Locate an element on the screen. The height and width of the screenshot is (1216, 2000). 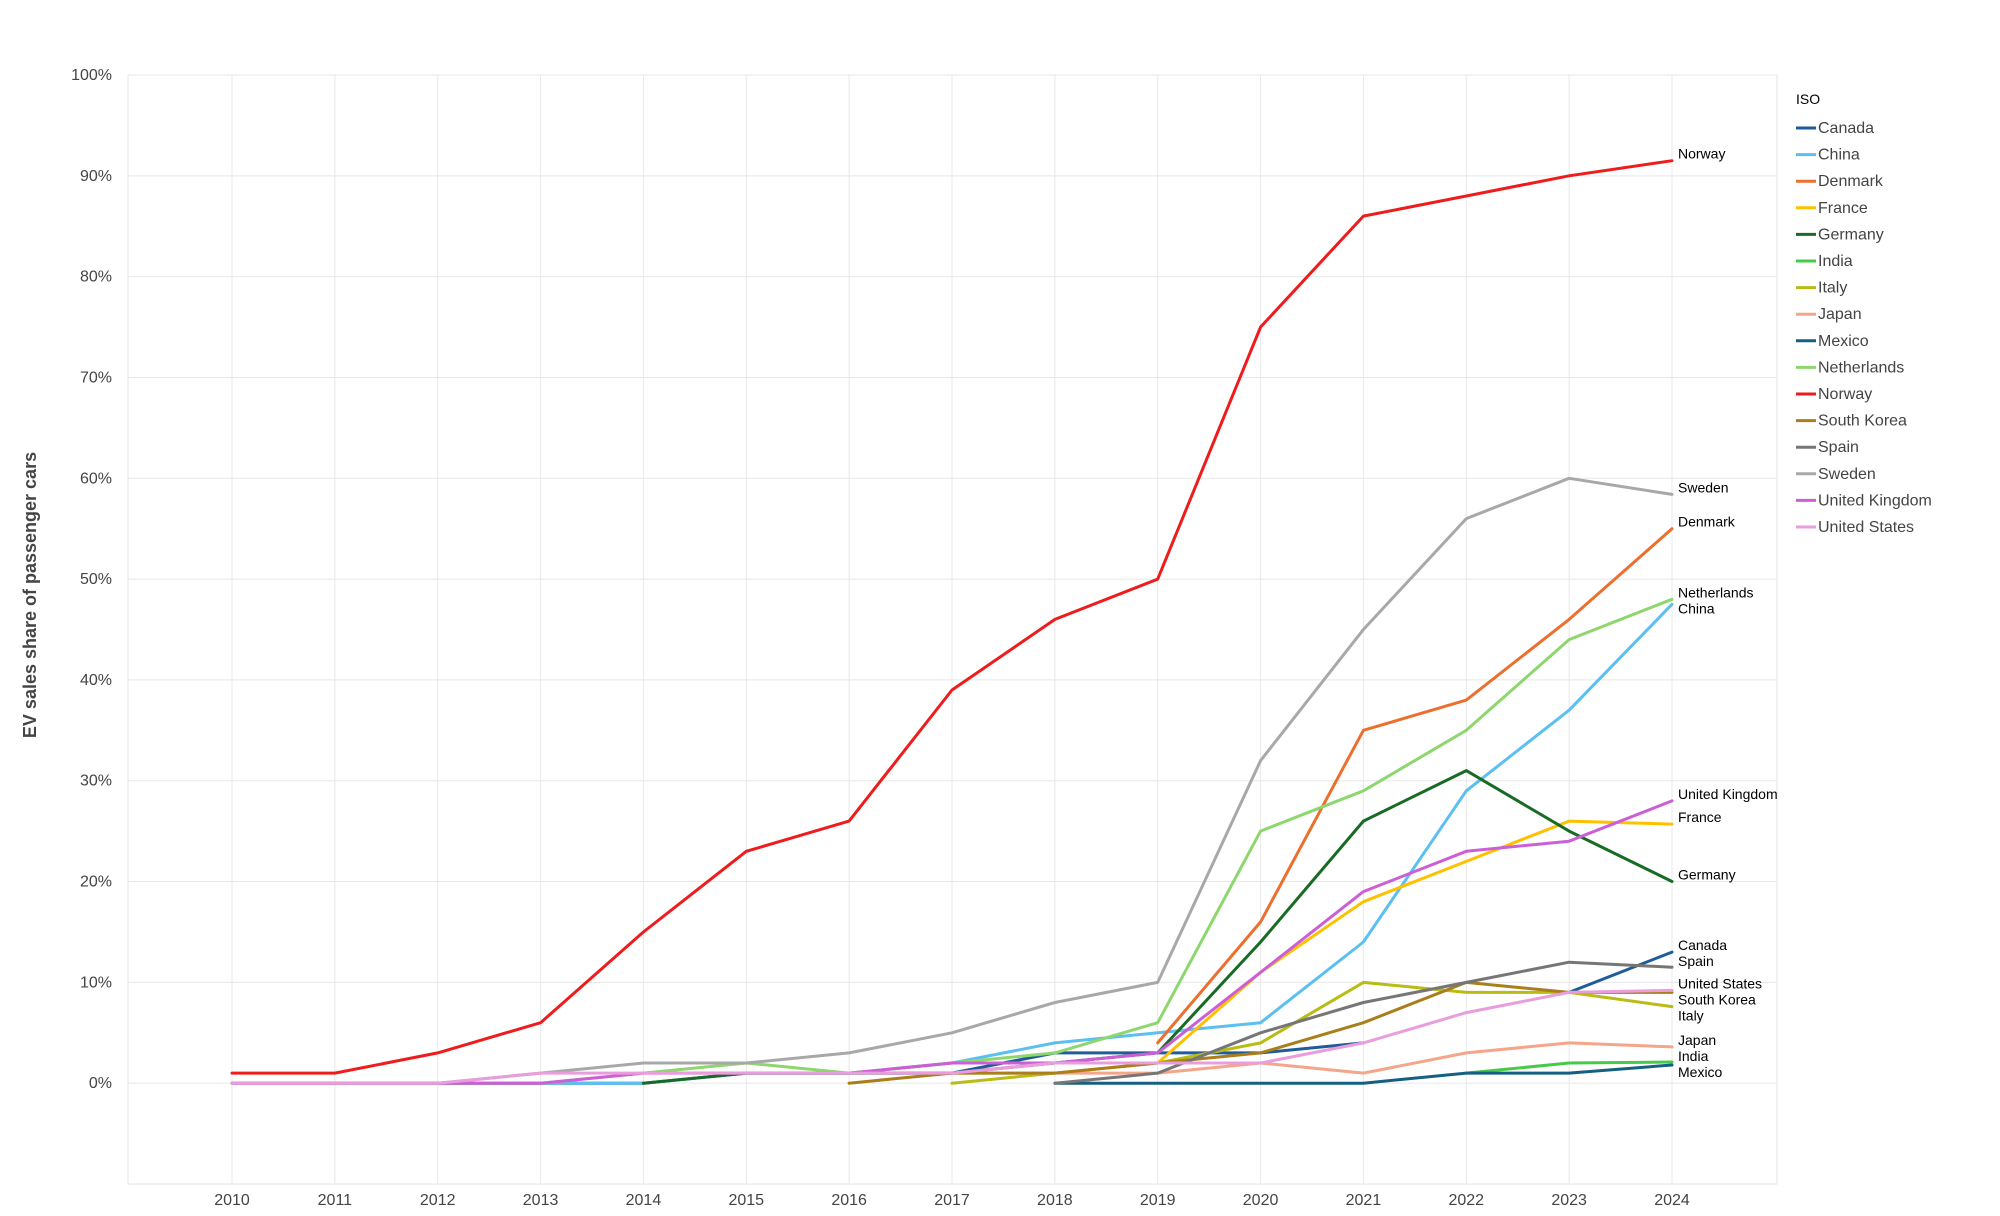
end-label-united-kingdom: United Kingdom is located at coordinates (1728, 794).